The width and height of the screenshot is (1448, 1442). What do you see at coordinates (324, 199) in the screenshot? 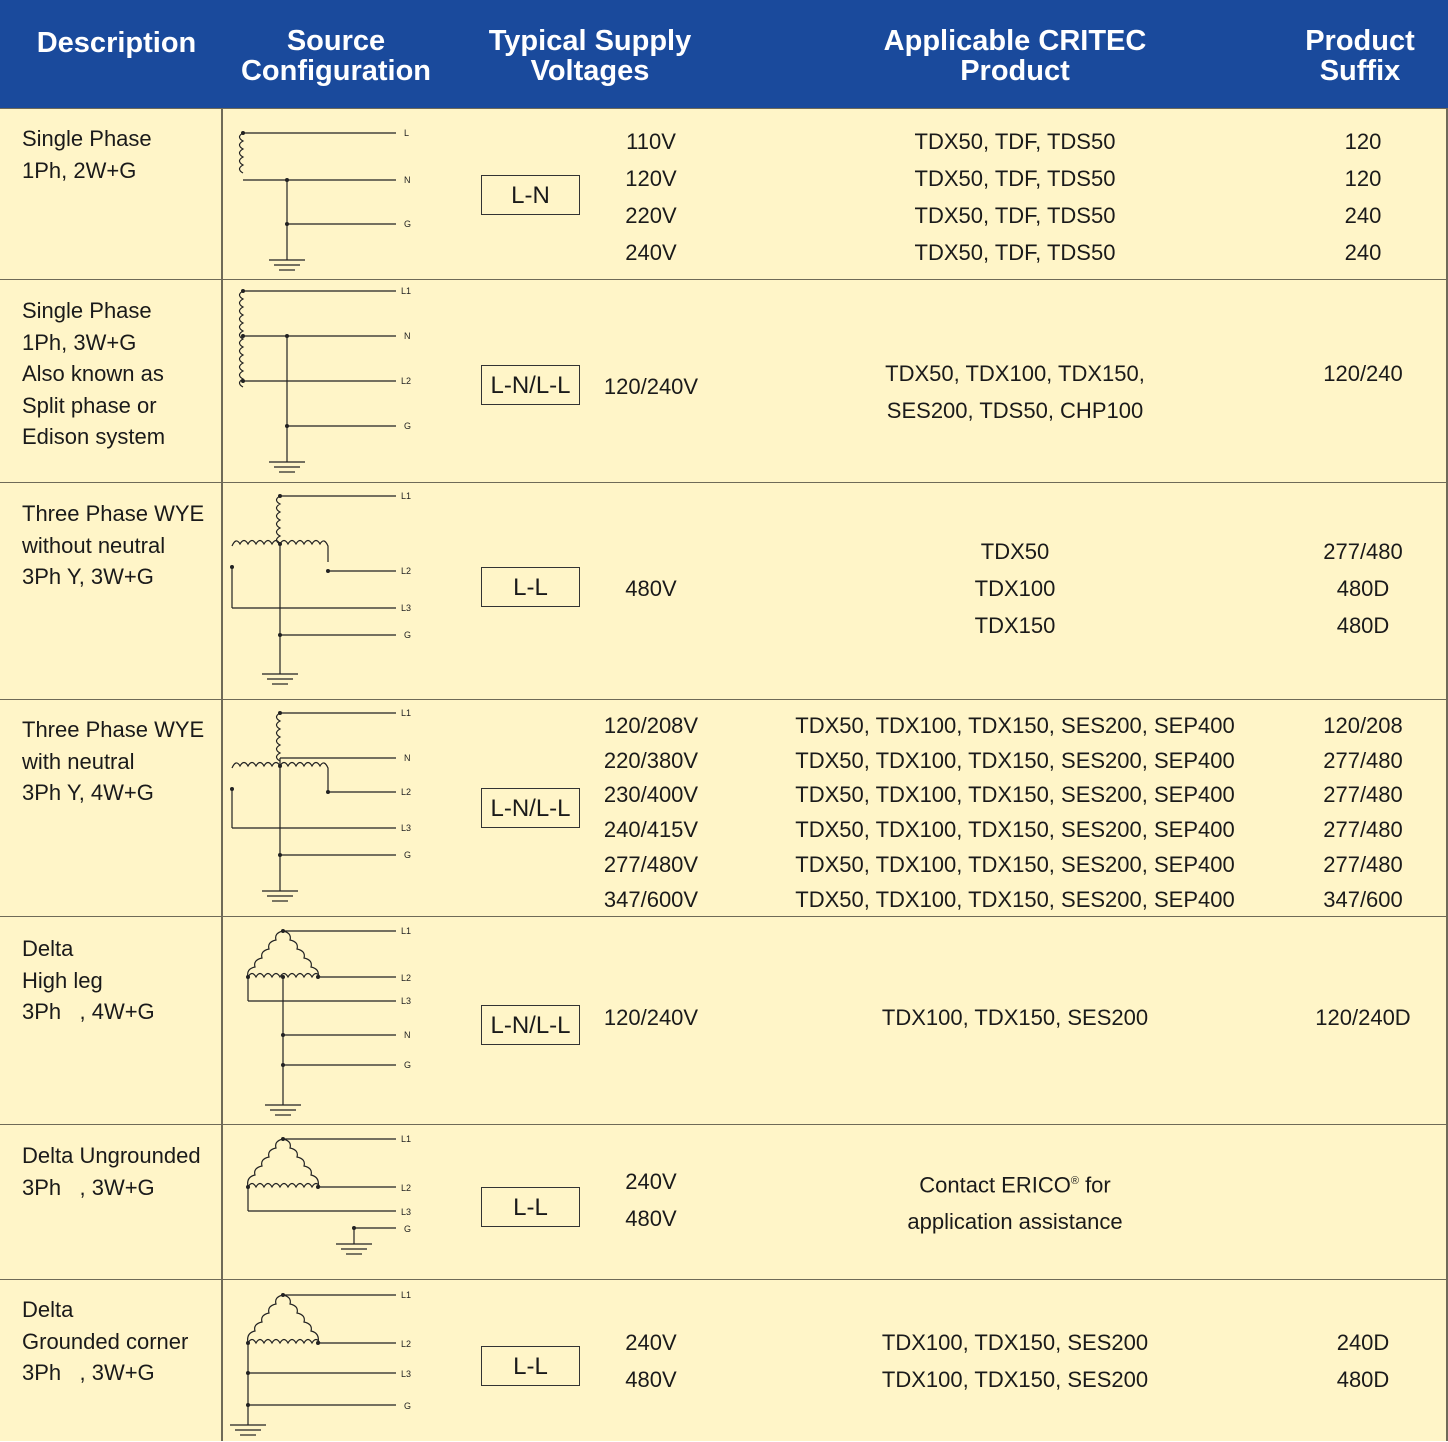
I see `single-phase-2w-diagram: L N G` at bounding box center [324, 199].